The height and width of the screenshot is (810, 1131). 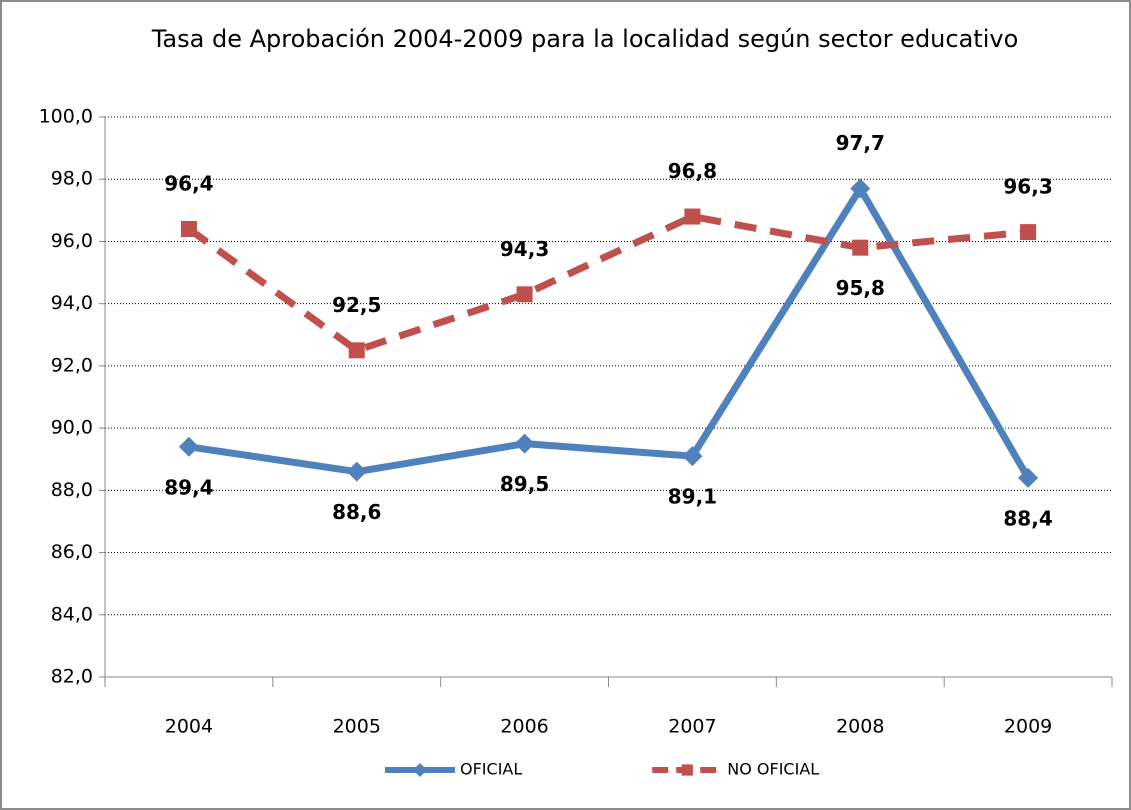 What do you see at coordinates (72, 241) in the screenshot?
I see `y-tick-label: 96,0` at bounding box center [72, 241].